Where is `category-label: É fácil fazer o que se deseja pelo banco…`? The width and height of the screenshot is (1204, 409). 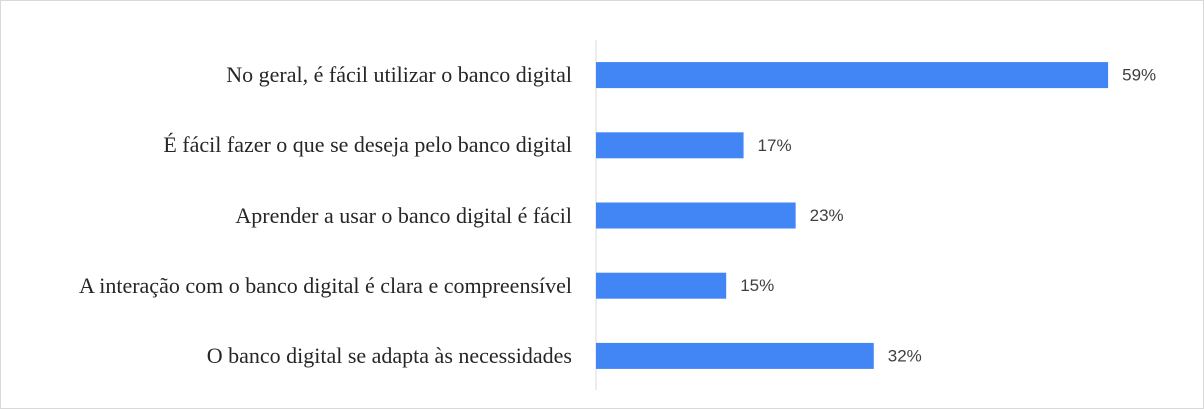 category-label: É fácil fazer o que se deseja pelo banco… is located at coordinates (367, 145).